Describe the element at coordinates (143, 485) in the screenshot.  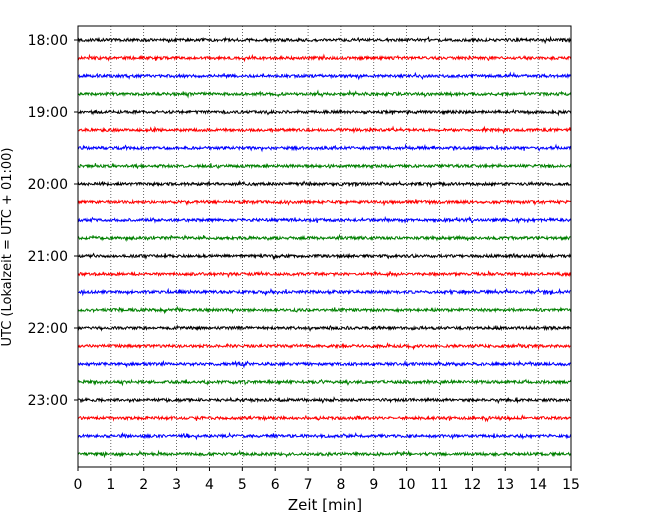
I see `x-tick-label: 2` at that location.